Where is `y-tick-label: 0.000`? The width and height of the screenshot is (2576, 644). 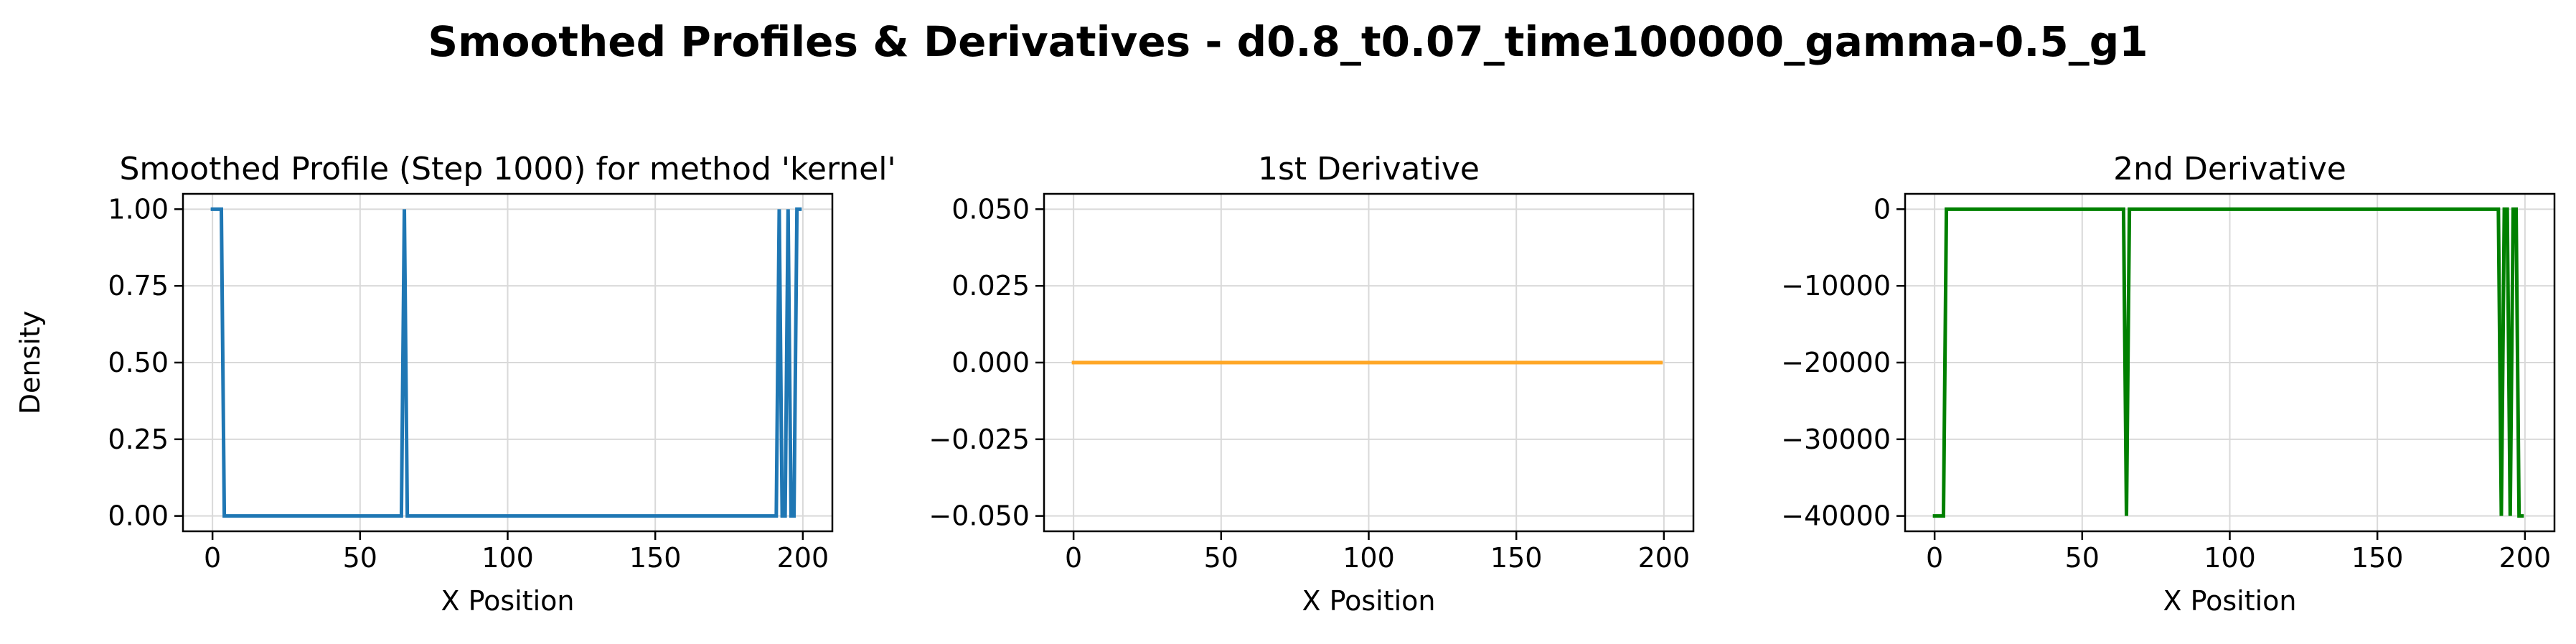 y-tick-label: 0.000 is located at coordinates (990, 362).